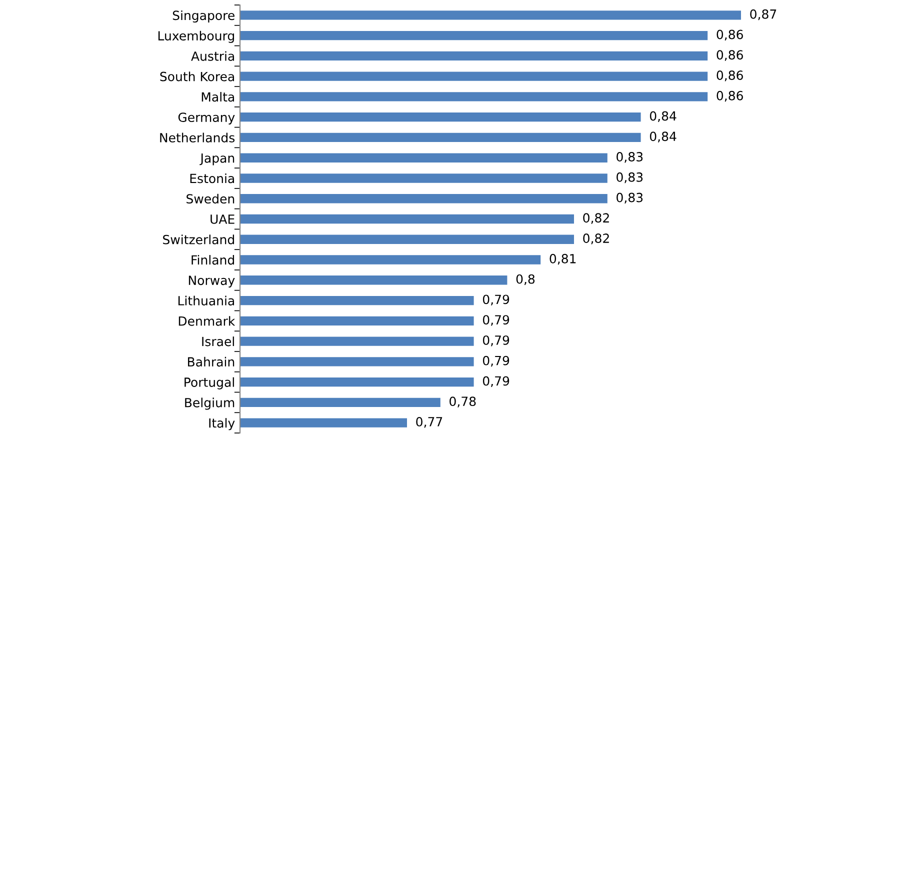 Image resolution: width=901 pixels, height=886 pixels. Describe the element at coordinates (207, 321) in the screenshot. I see `y-tick-label: Denmark` at that location.